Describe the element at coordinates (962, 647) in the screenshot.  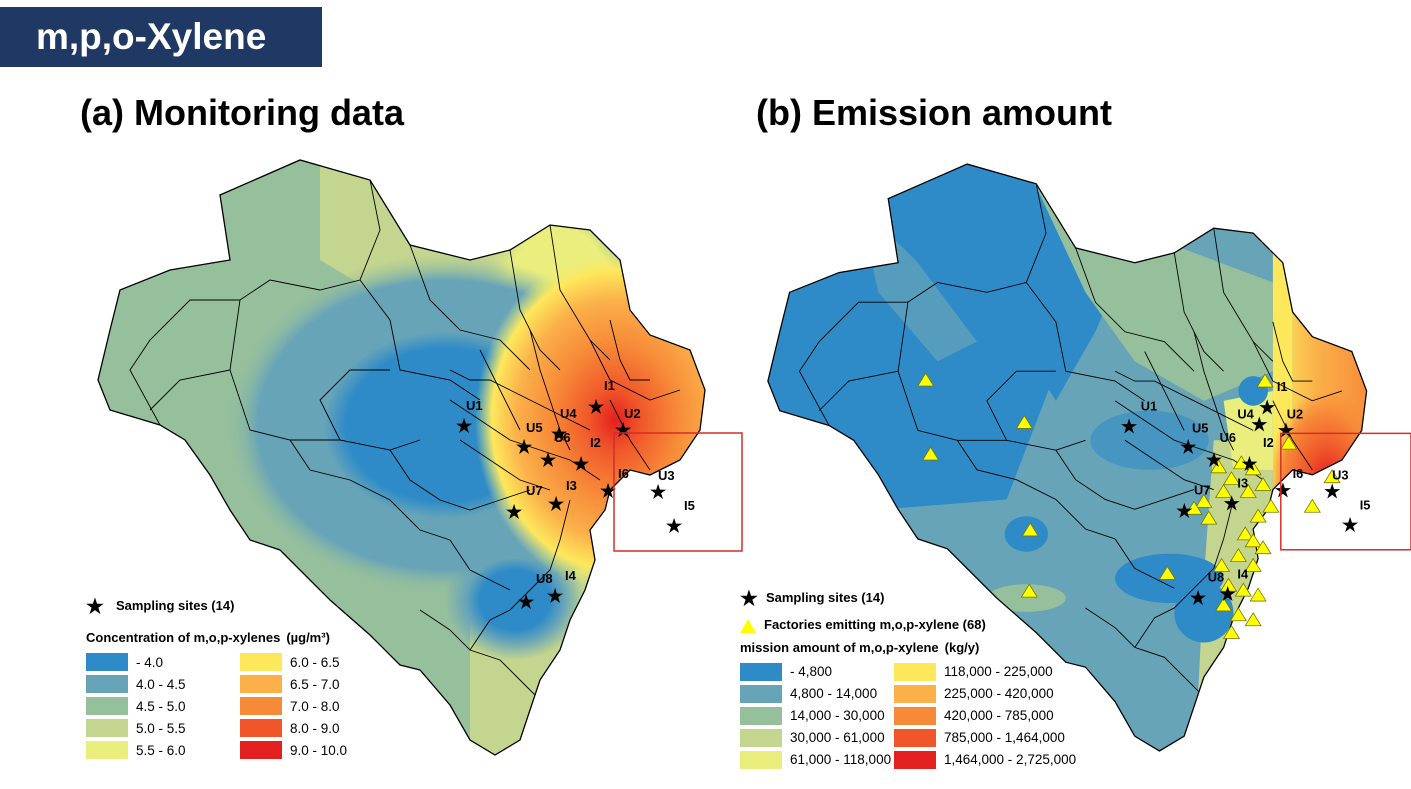
I see `legend-unit: (kg/y)` at that location.